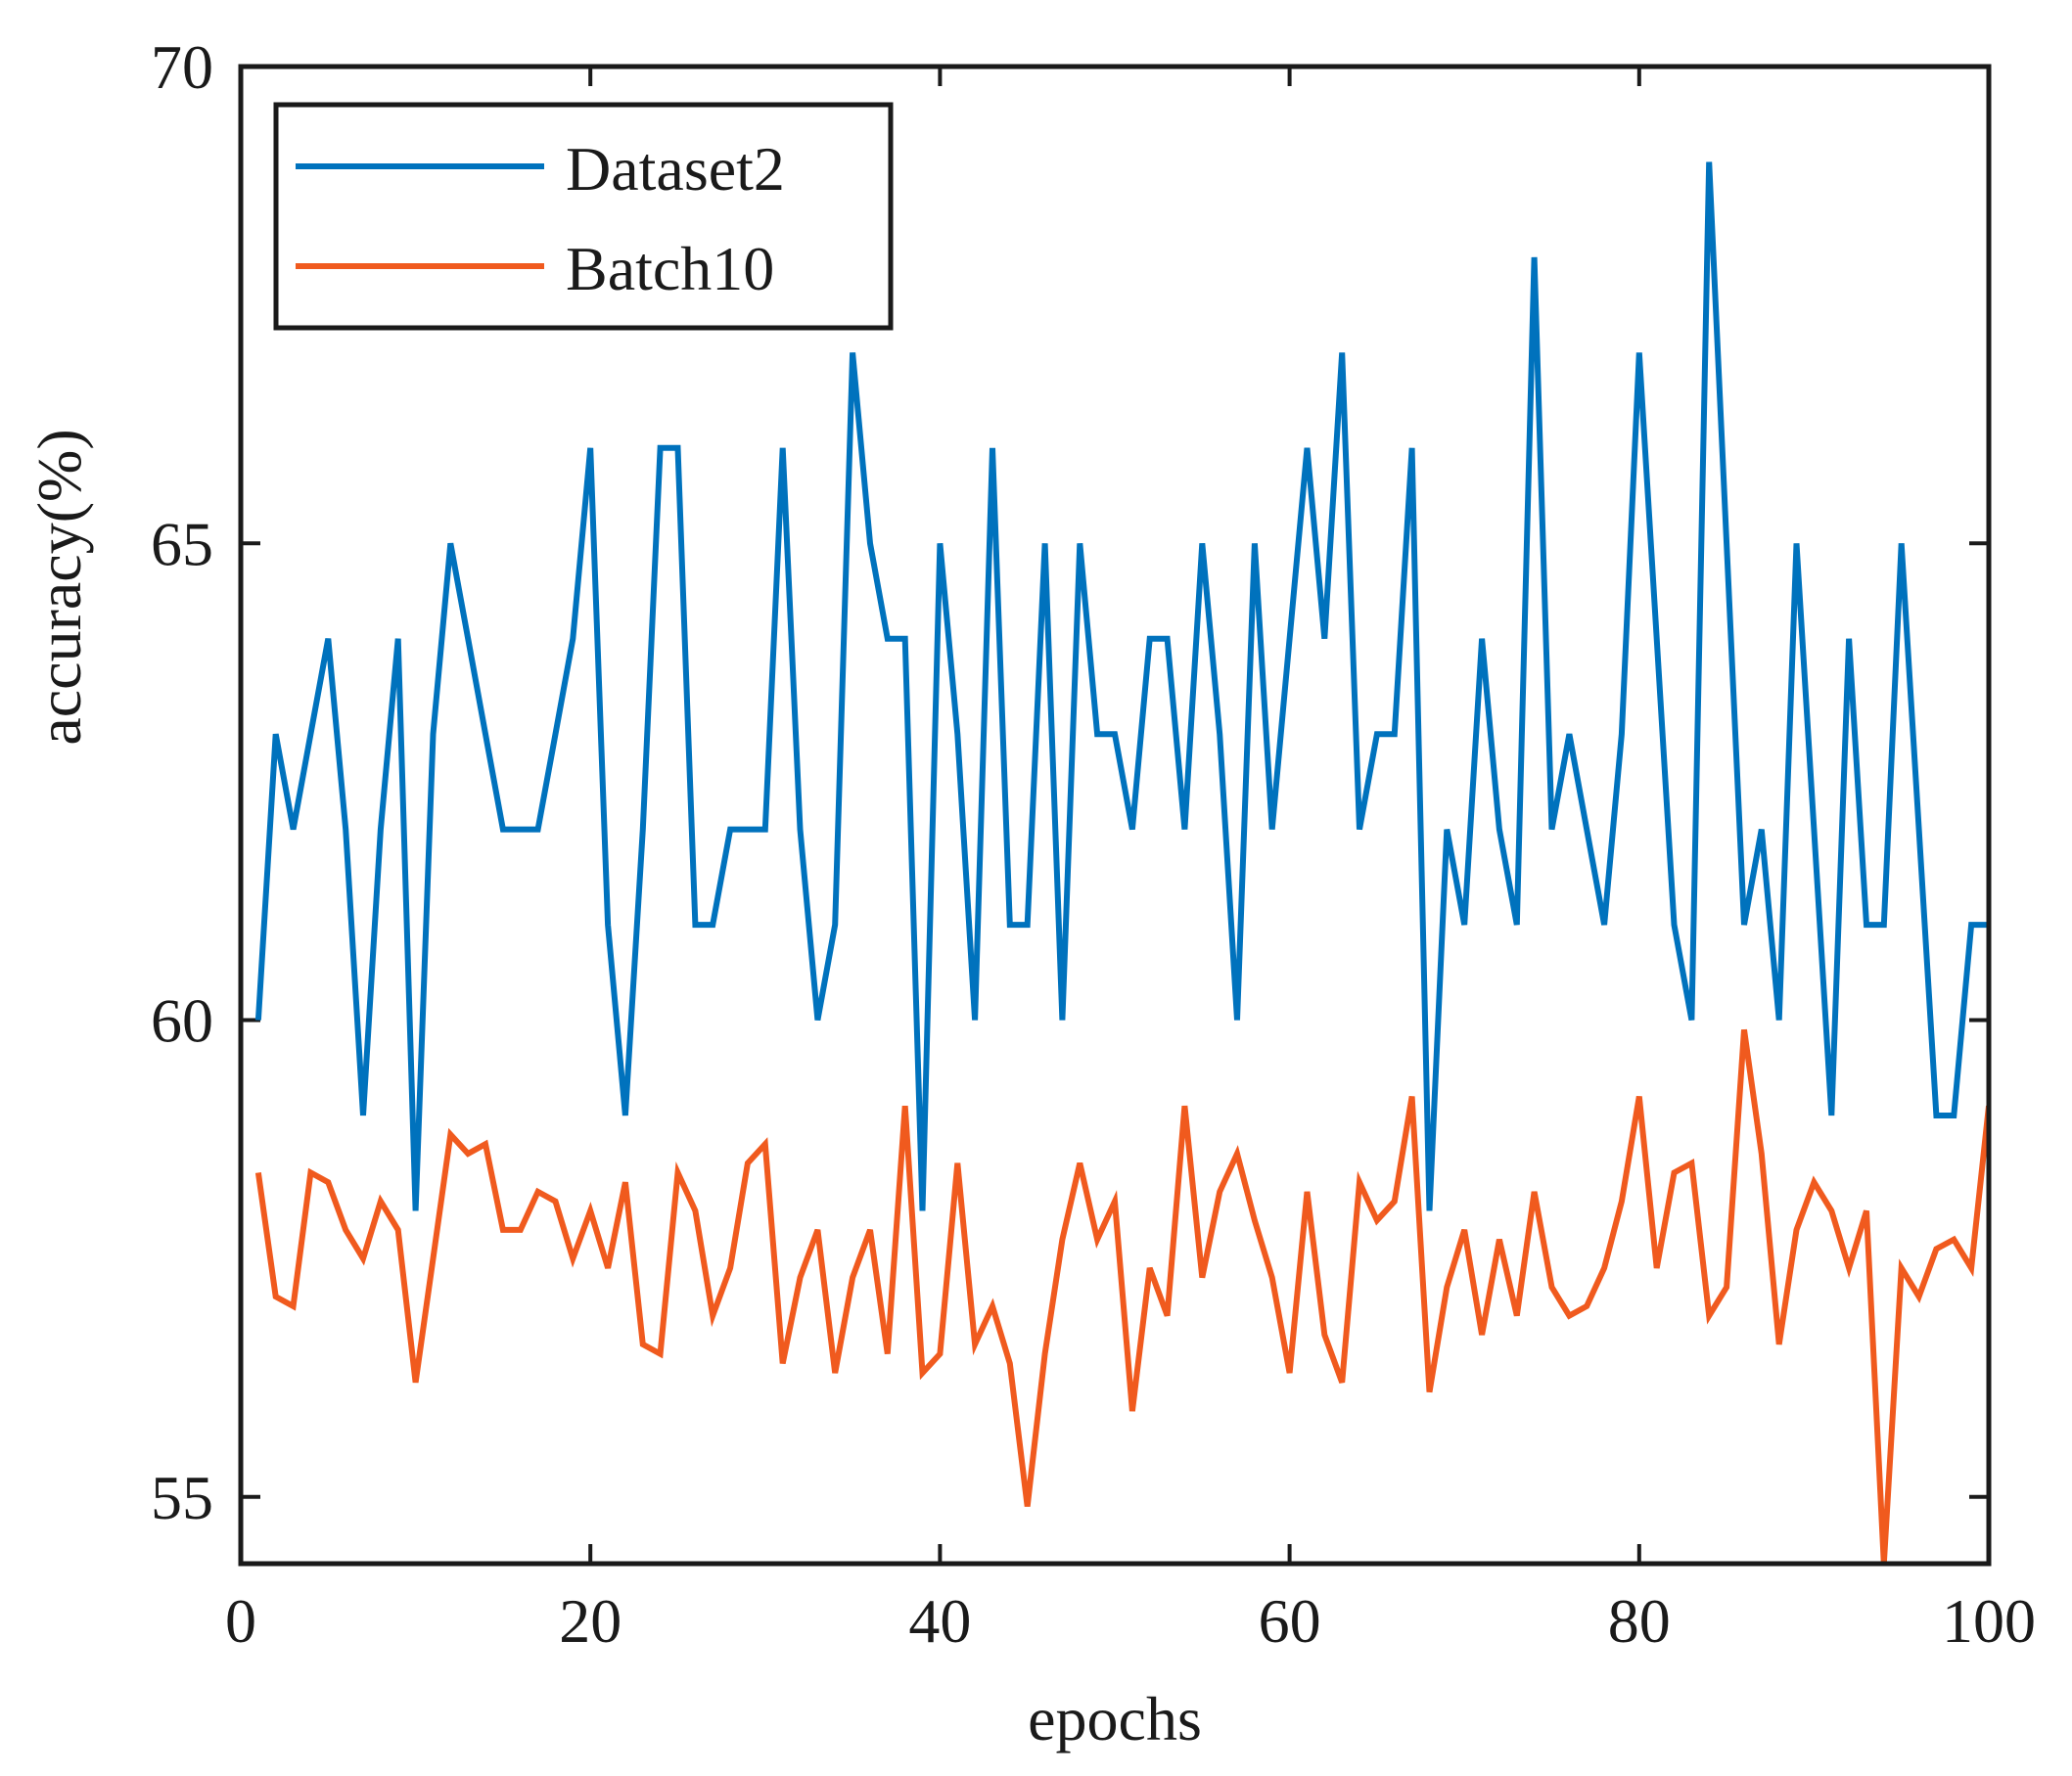 The image size is (2072, 1776). I want to click on legend-label-dataset2: Dataset2, so click(675, 169).